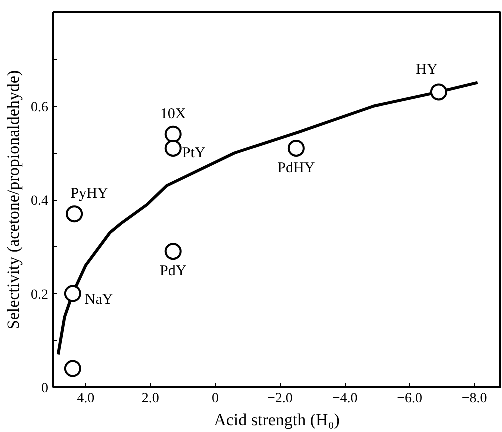 Image resolution: width=502 pixels, height=432 pixels. I want to click on x-tick-label: −8.0, so click(475, 399).